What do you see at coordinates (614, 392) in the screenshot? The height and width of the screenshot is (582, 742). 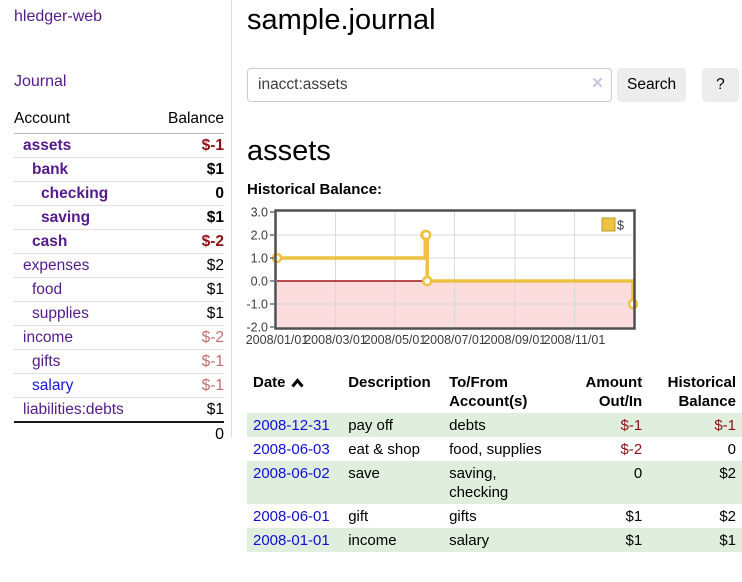 I see `register-header-amount: Amount Out/In` at bounding box center [614, 392].